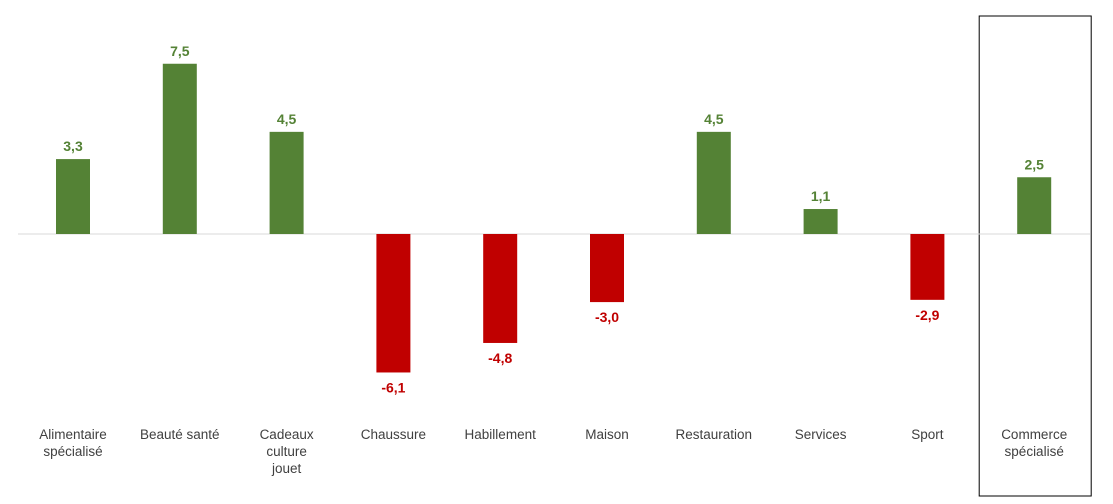 Image resolution: width=1113 pixels, height=504 pixels. I want to click on value-label-4: -6,1, so click(393, 387).